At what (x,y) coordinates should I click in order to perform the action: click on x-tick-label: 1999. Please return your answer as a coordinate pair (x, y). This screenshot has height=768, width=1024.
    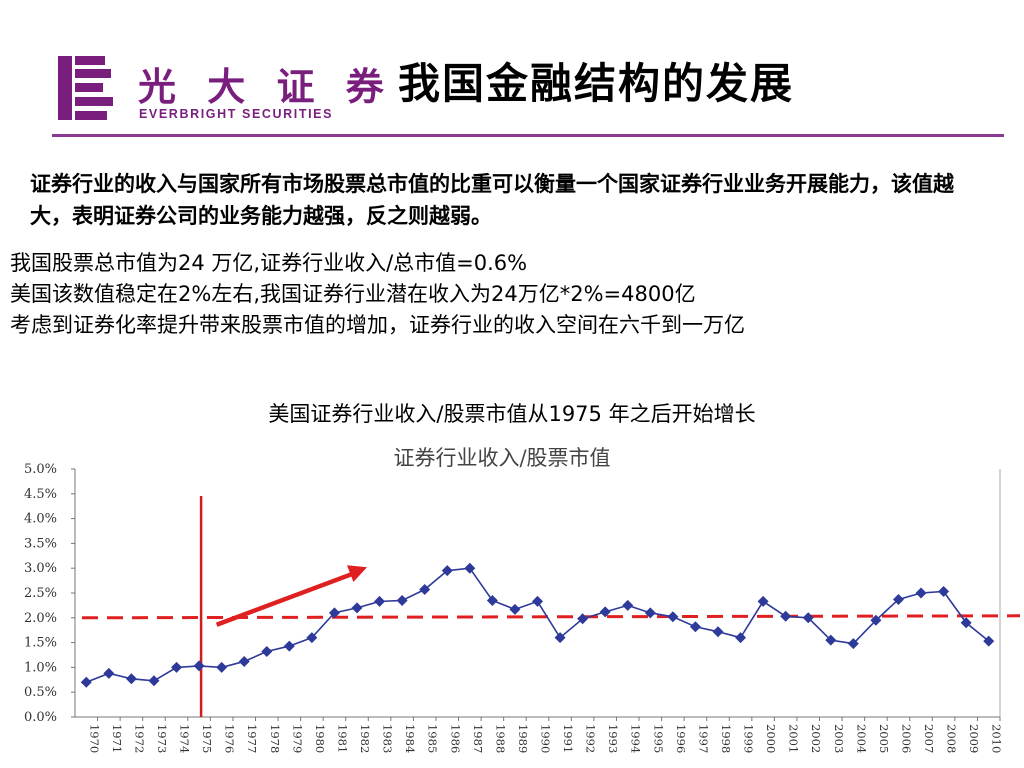
    Looking at the image, I should click on (749, 738).